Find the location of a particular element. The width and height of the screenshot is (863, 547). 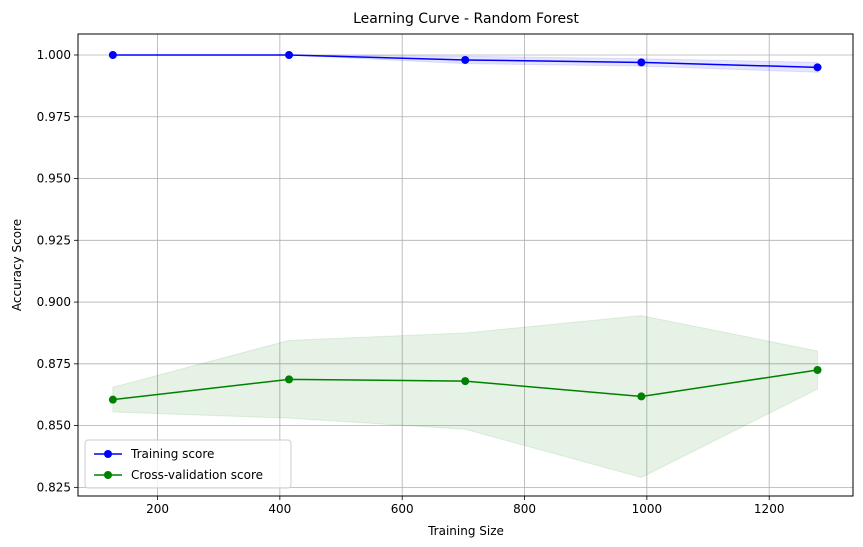

y-tick-label: 0.900 is located at coordinates (54, 302).